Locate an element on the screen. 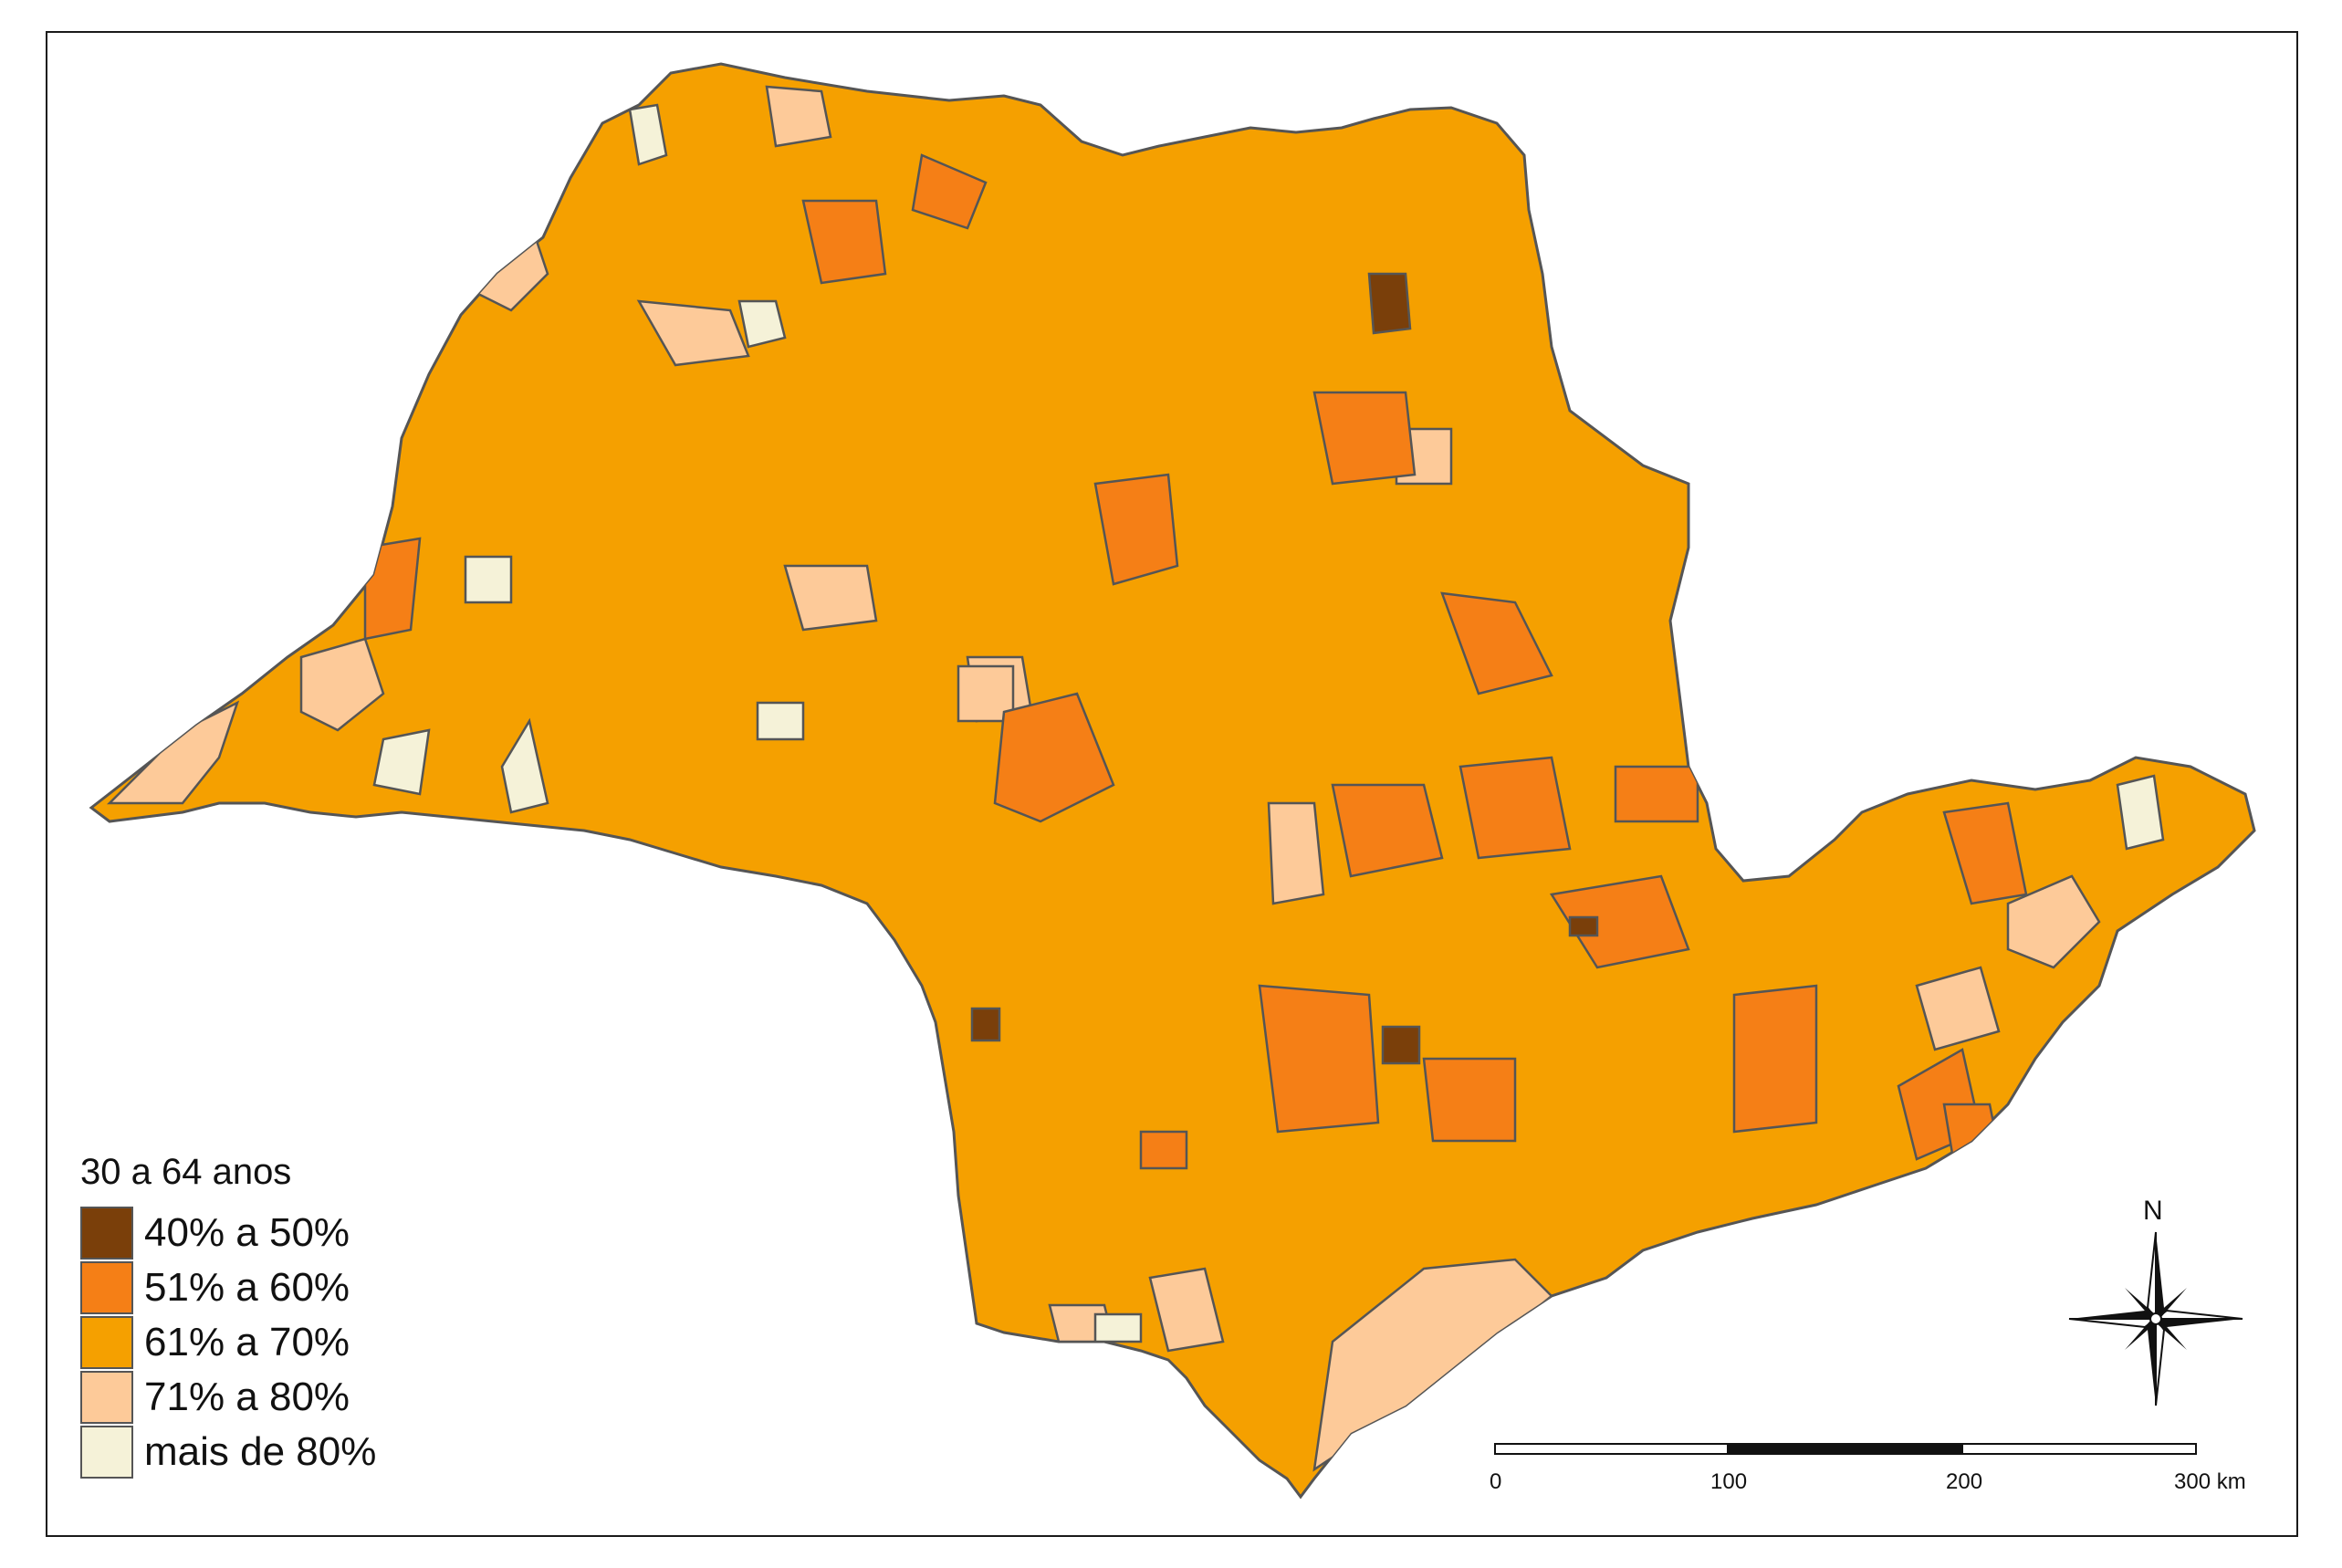 This screenshot has width=2342, height=1568. legend-item: 71% a 80% is located at coordinates (228, 1397).